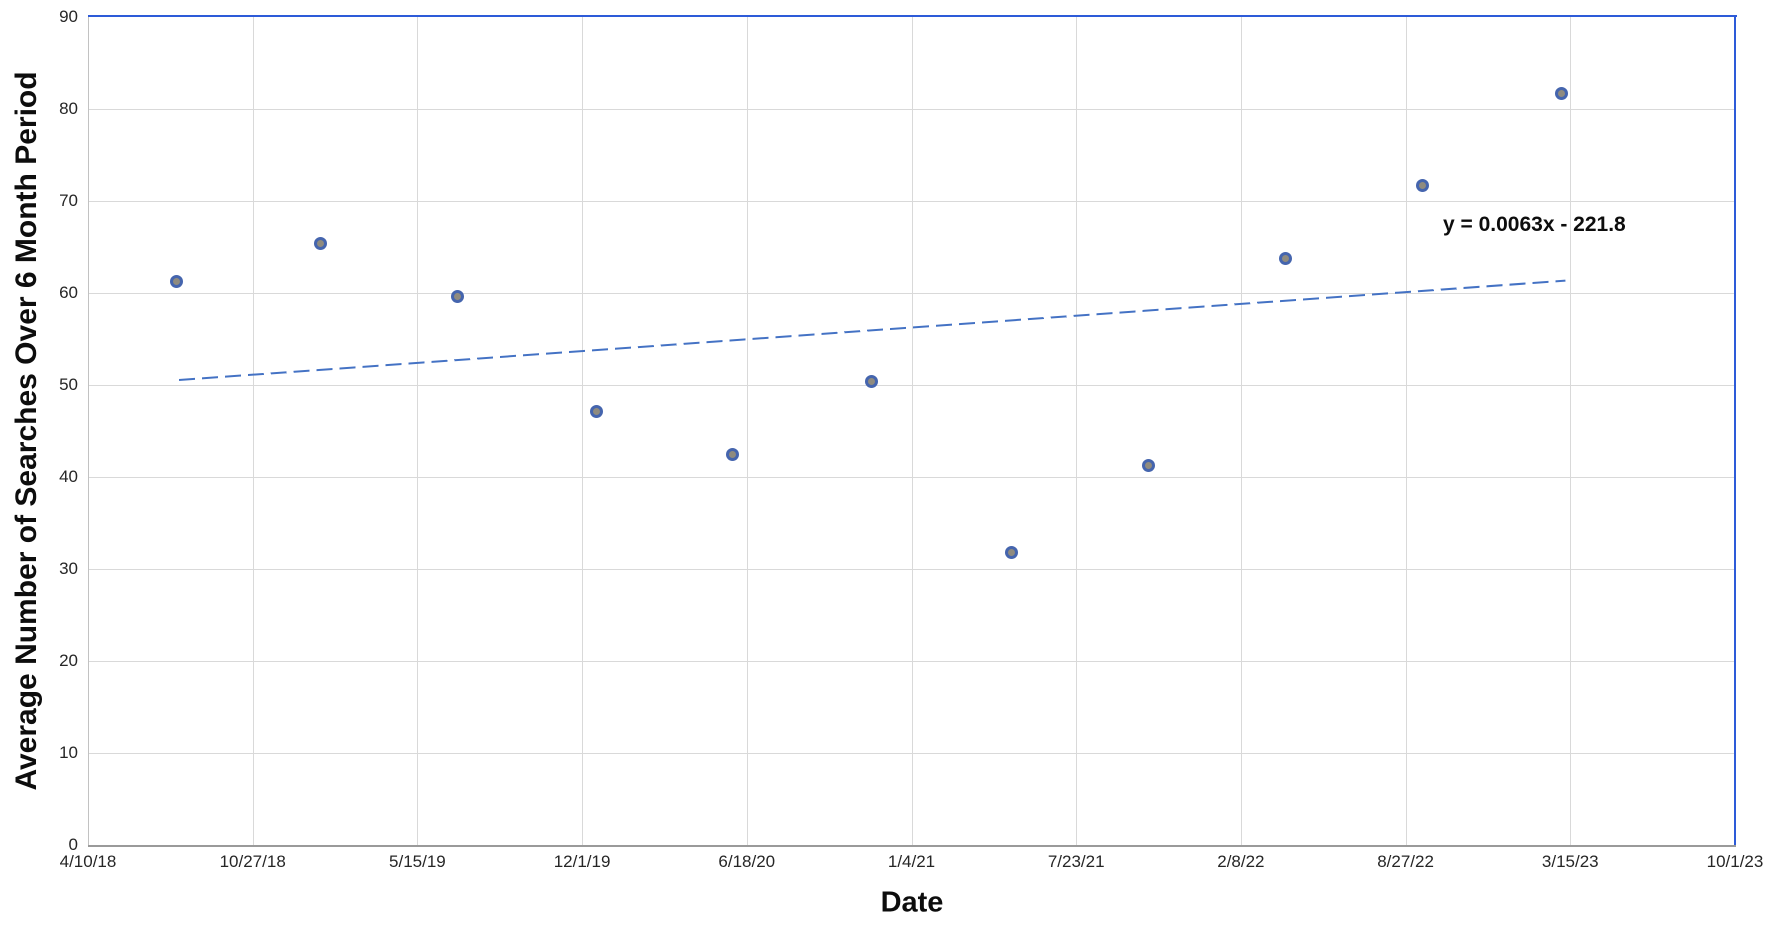 This screenshot has height=938, width=1775. Describe the element at coordinates (68, 568) in the screenshot. I see `y-tick-label: 30` at that location.